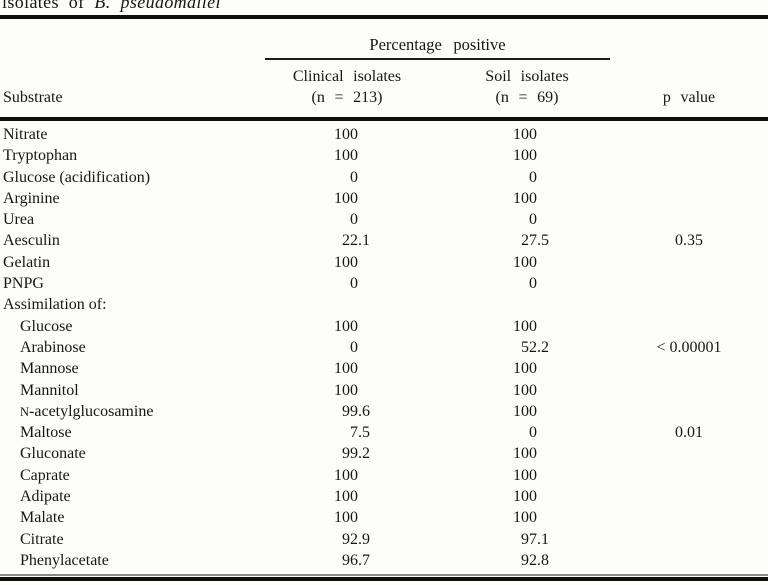  What do you see at coordinates (42, 518) in the screenshot?
I see `substrate-cell: Malate` at bounding box center [42, 518].